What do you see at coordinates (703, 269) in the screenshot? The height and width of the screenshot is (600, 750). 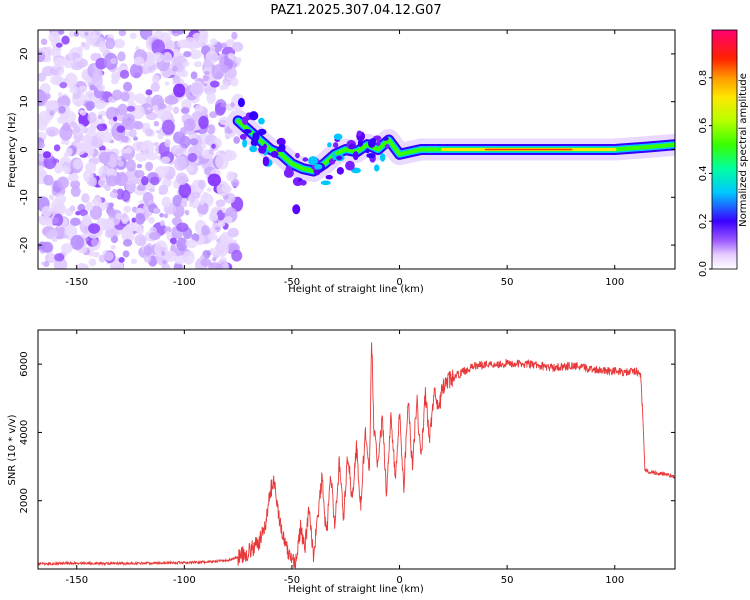 I see `colorbar-tick-label: 0.0` at bounding box center [703, 269].